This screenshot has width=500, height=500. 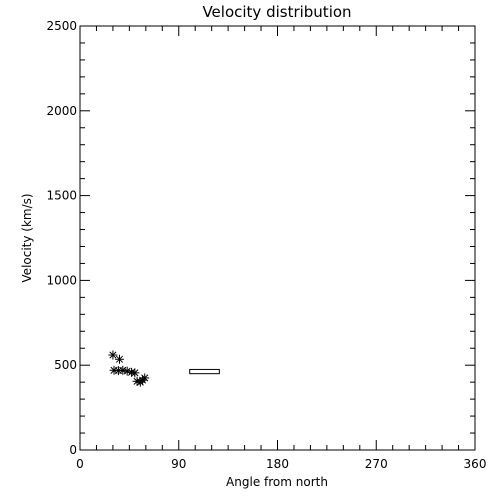 I want to click on x-tick-label: 360, so click(x=475, y=464).